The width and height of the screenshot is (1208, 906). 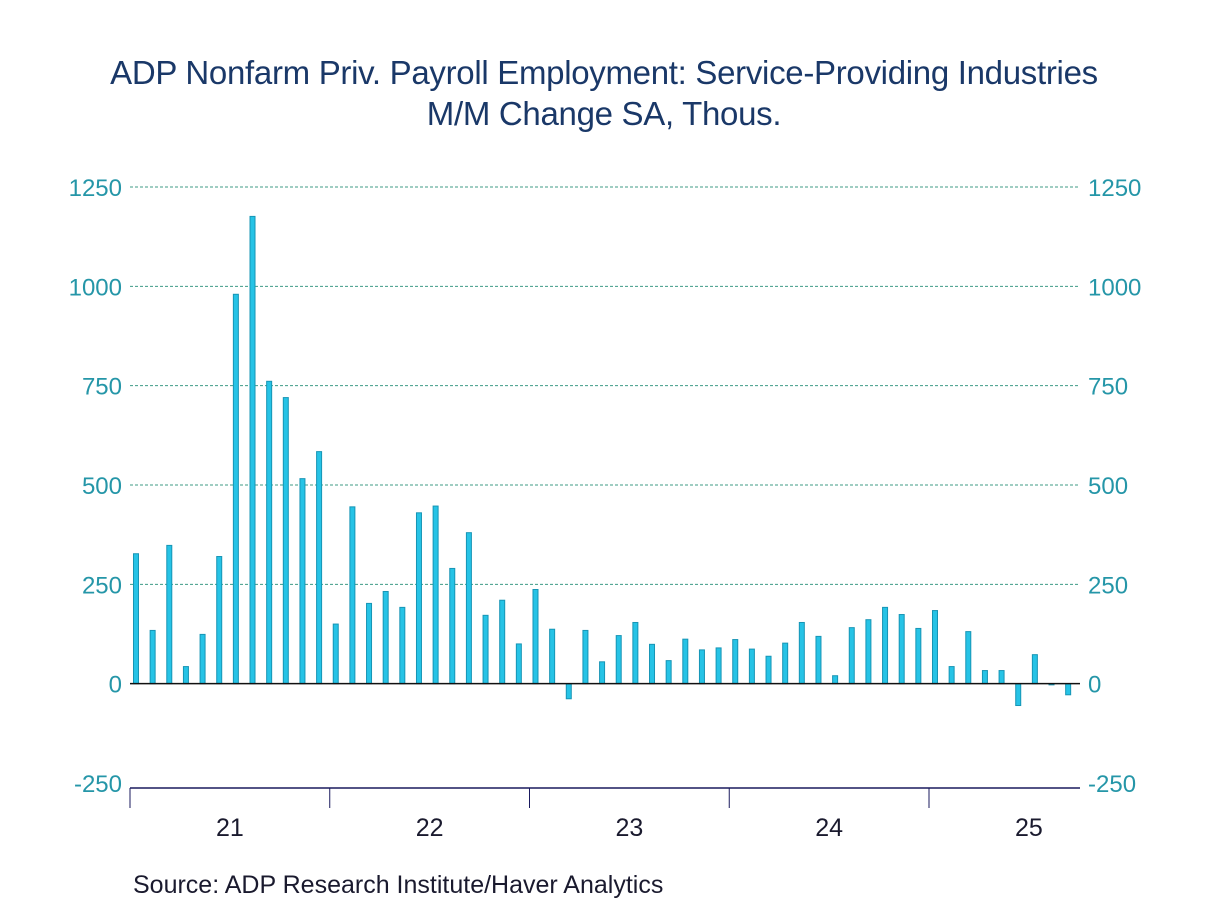 What do you see at coordinates (1094, 685) in the screenshot?
I see `y-tick-label-right: 0` at bounding box center [1094, 685].